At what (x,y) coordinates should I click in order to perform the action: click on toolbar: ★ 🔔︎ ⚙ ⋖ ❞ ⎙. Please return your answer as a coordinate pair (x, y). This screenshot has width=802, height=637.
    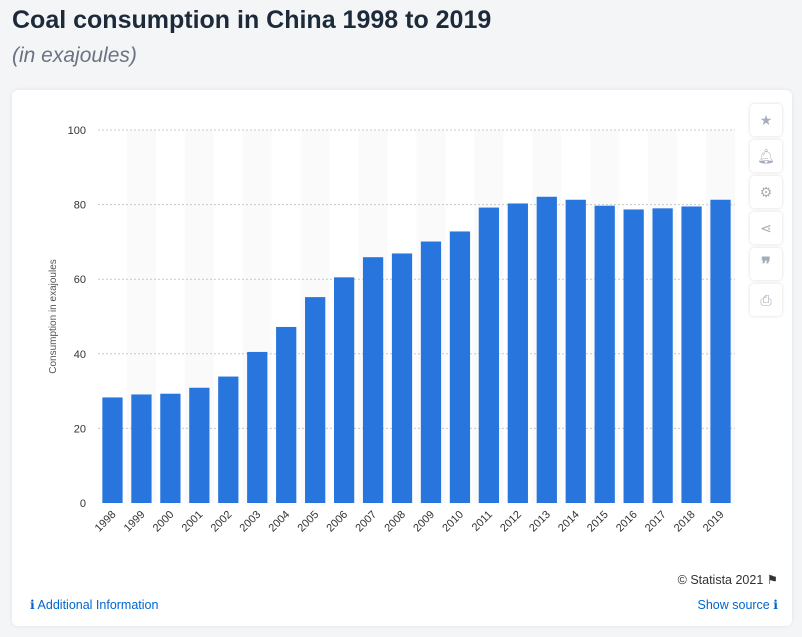
    Looking at the image, I should click on (766, 212).